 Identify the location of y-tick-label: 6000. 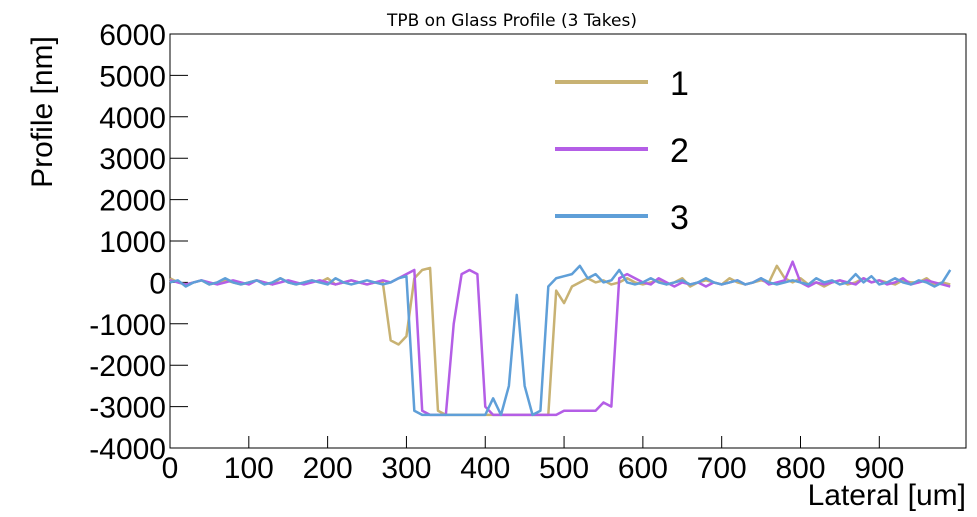
(132, 35).